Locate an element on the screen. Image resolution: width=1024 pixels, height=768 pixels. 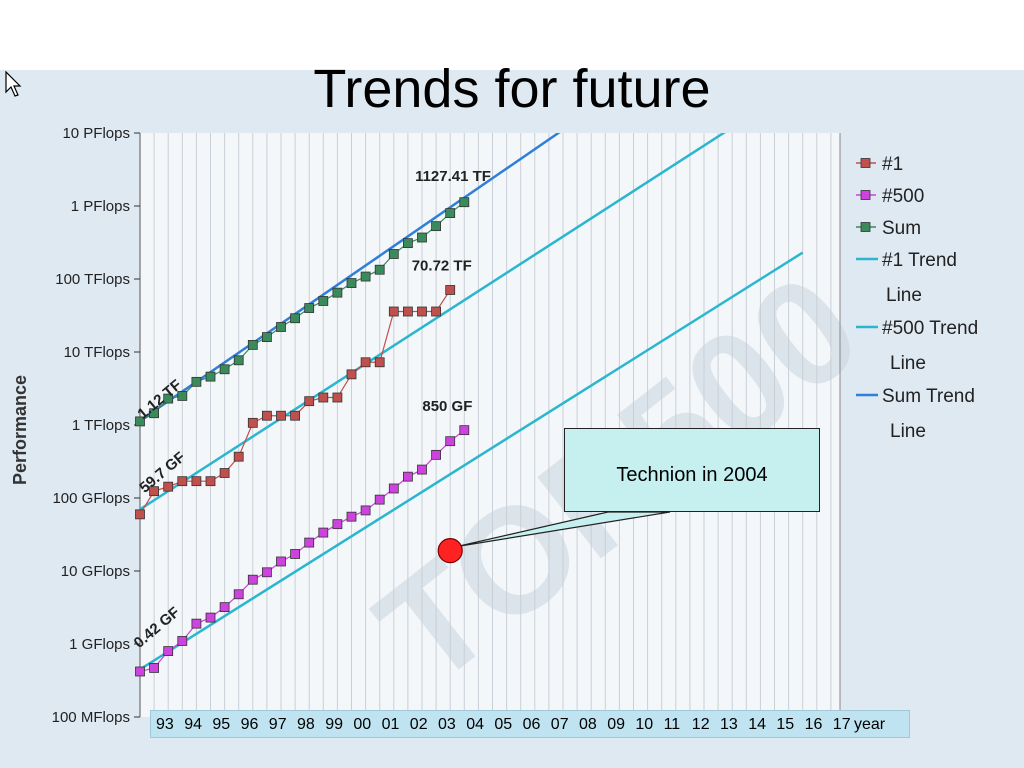
y-tick-label: 10 TFlops is located at coordinates (97, 352).